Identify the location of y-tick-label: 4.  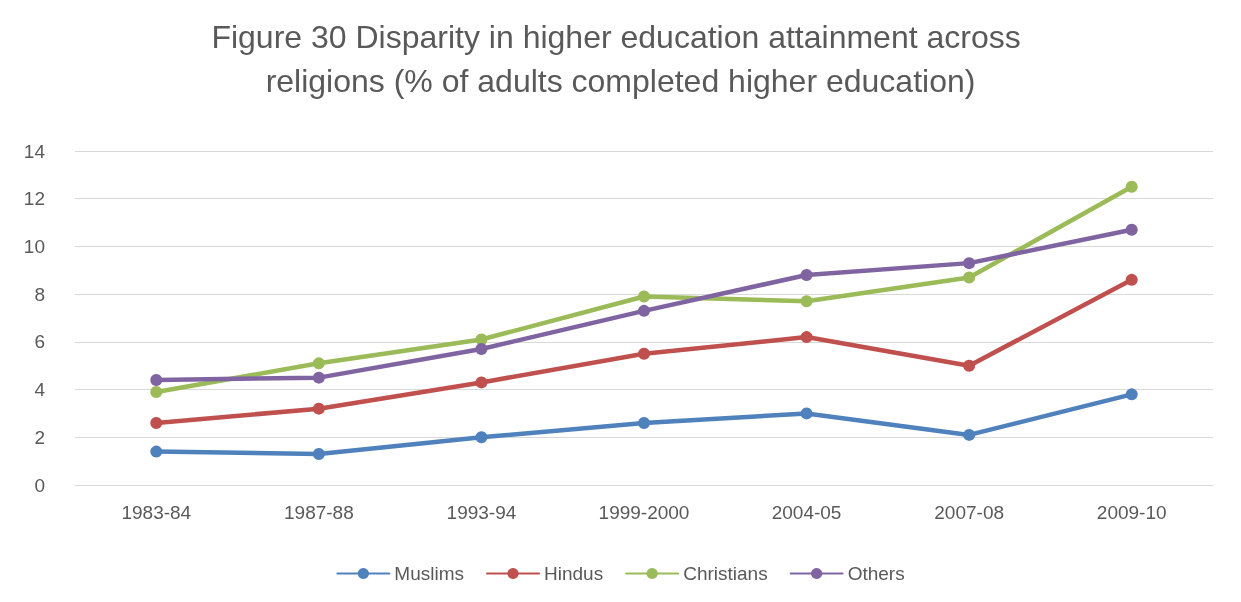
(40, 390).